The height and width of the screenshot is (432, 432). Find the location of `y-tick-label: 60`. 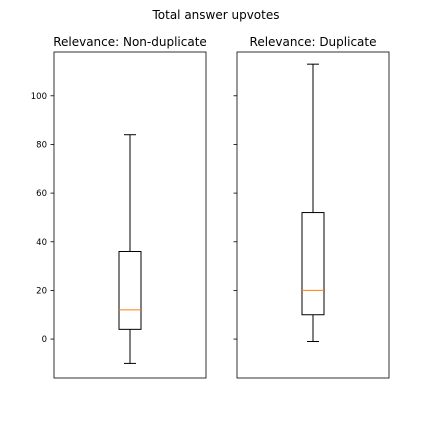

y-tick-label: 60 is located at coordinates (41, 194).